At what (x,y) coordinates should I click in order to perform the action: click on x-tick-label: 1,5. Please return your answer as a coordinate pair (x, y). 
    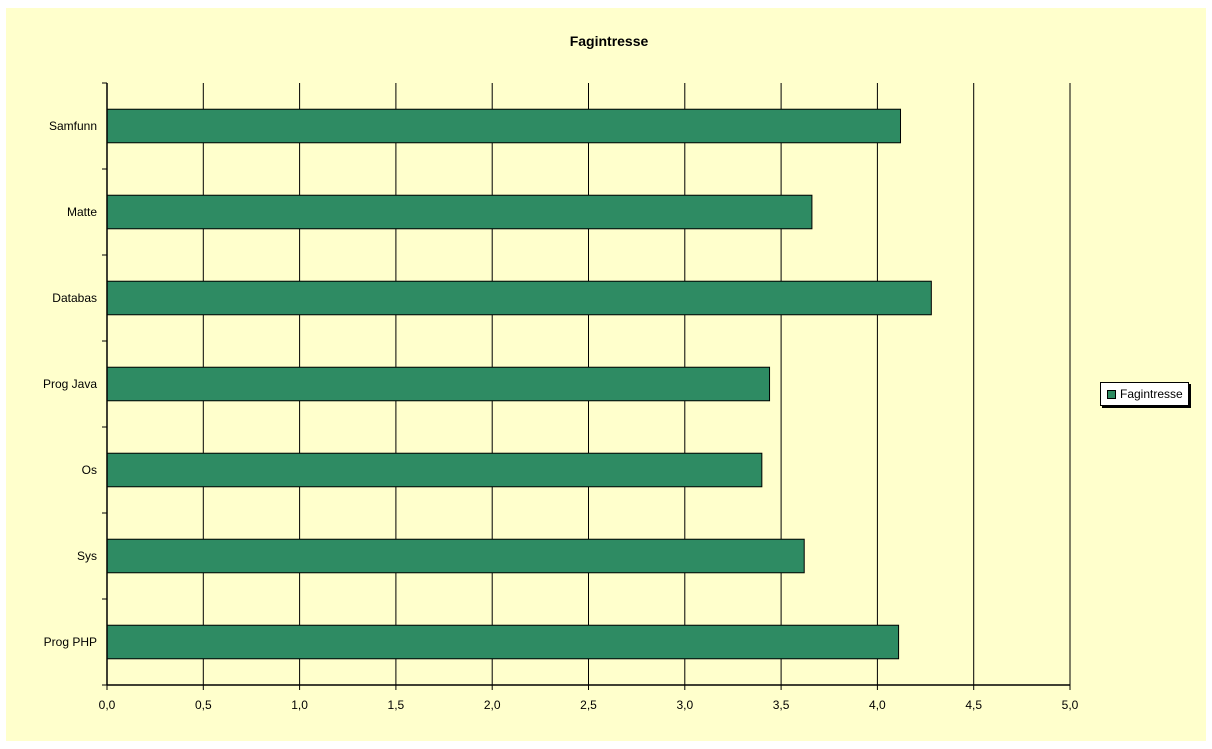
    Looking at the image, I should click on (396, 705).